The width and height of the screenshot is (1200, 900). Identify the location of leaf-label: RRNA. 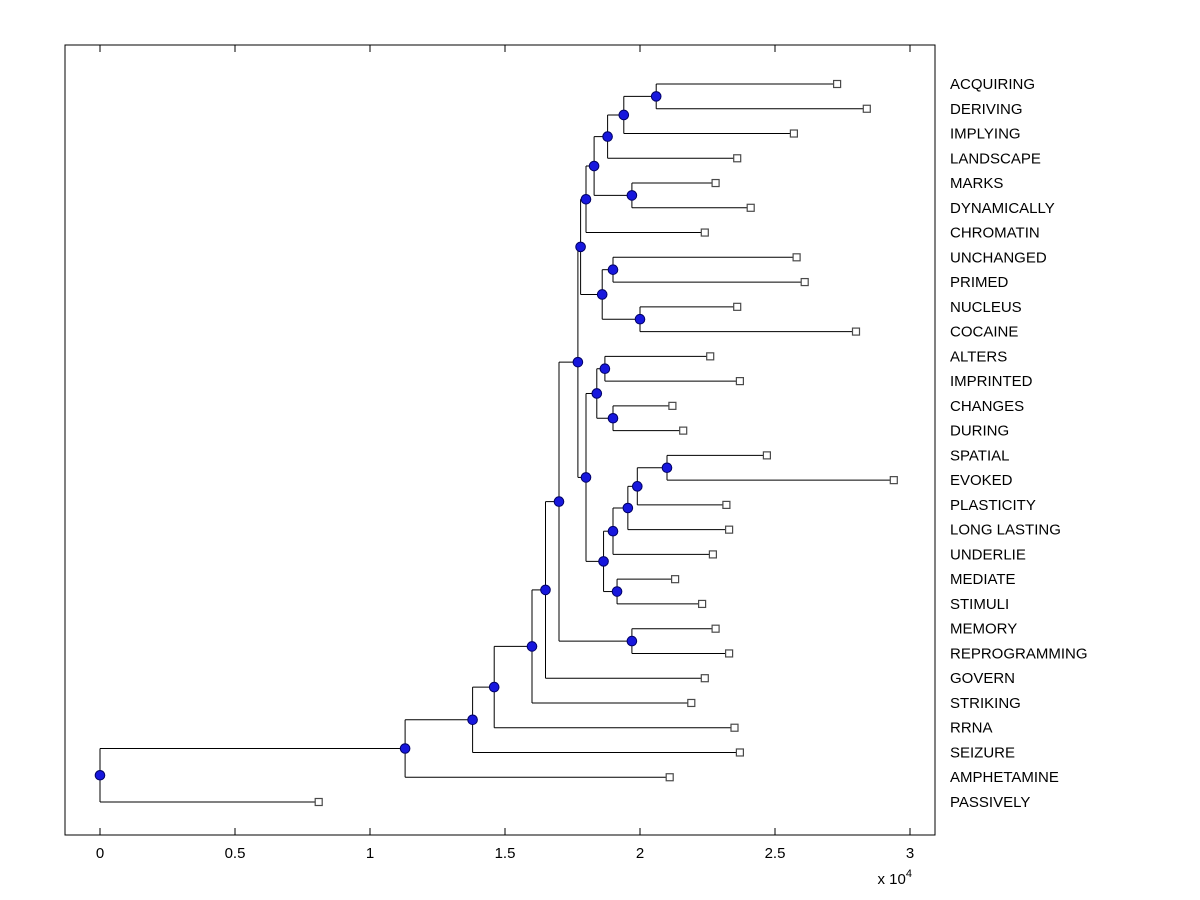
(971, 728).